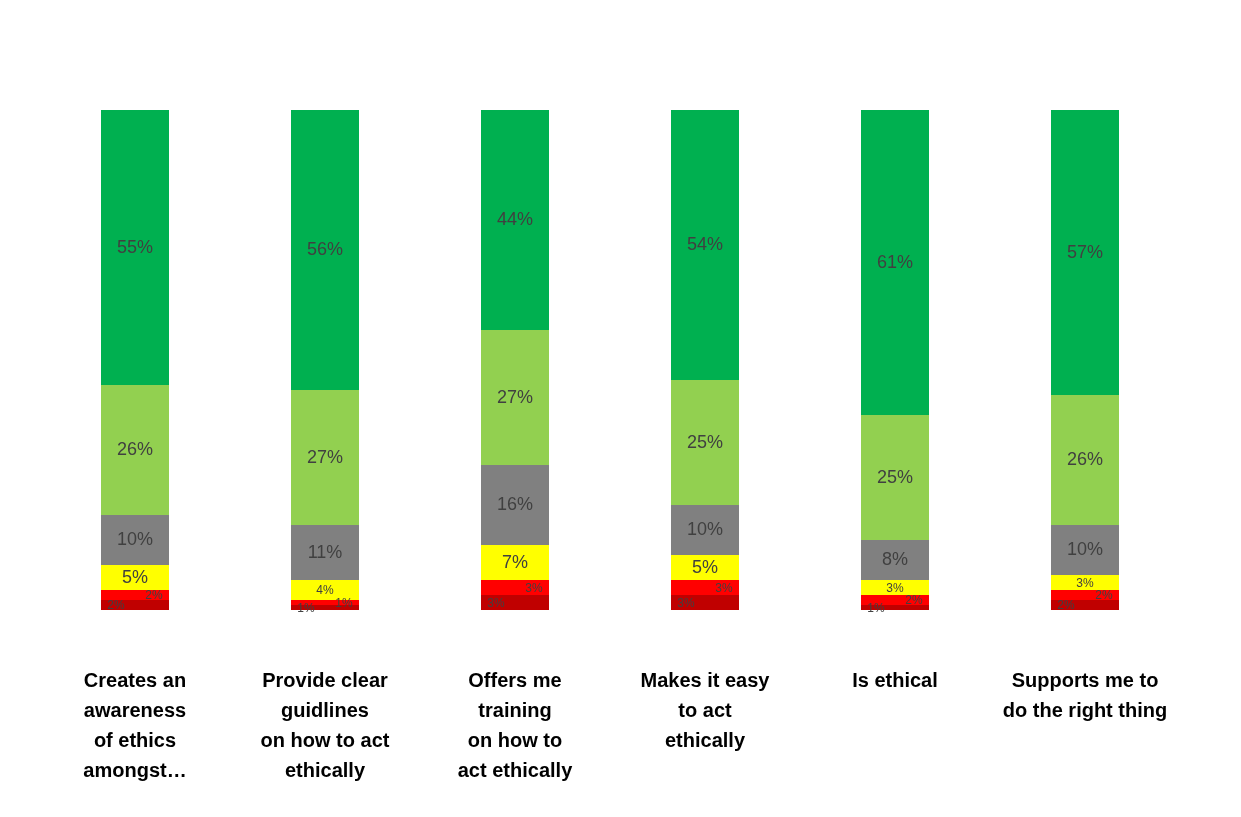 The image size is (1241, 817). I want to click on data-label: 8%, so click(895, 559).